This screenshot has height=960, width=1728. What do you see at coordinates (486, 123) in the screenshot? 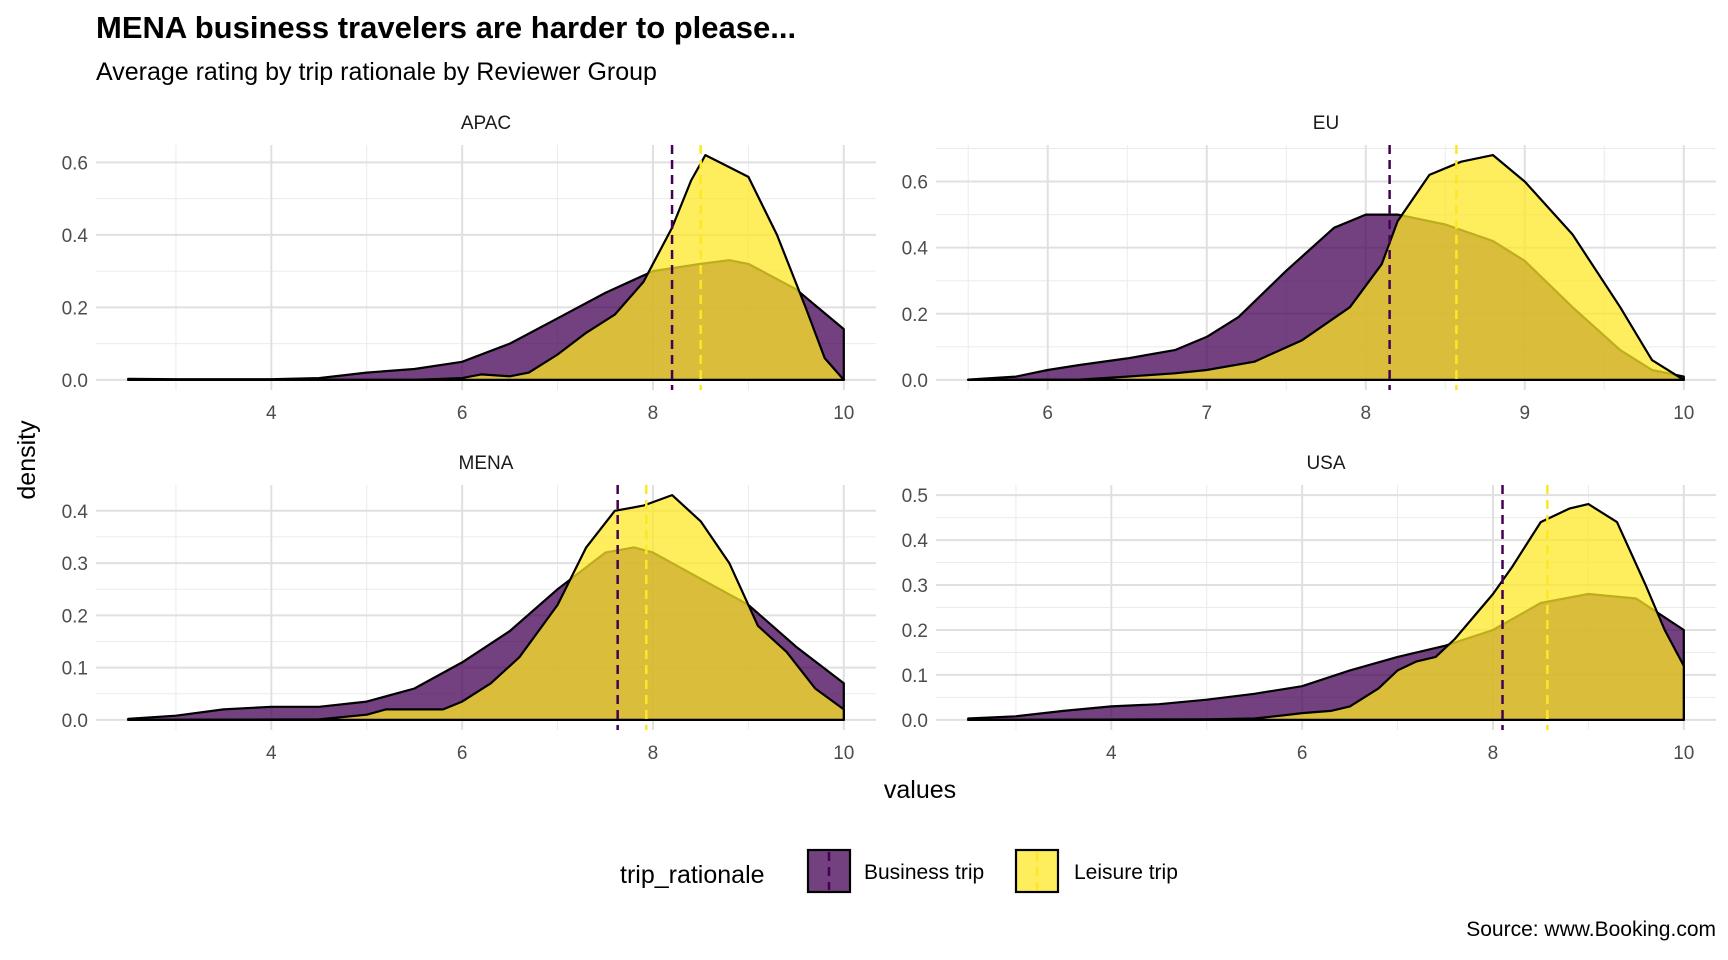
I see `facet-label-apac: APAC` at bounding box center [486, 123].